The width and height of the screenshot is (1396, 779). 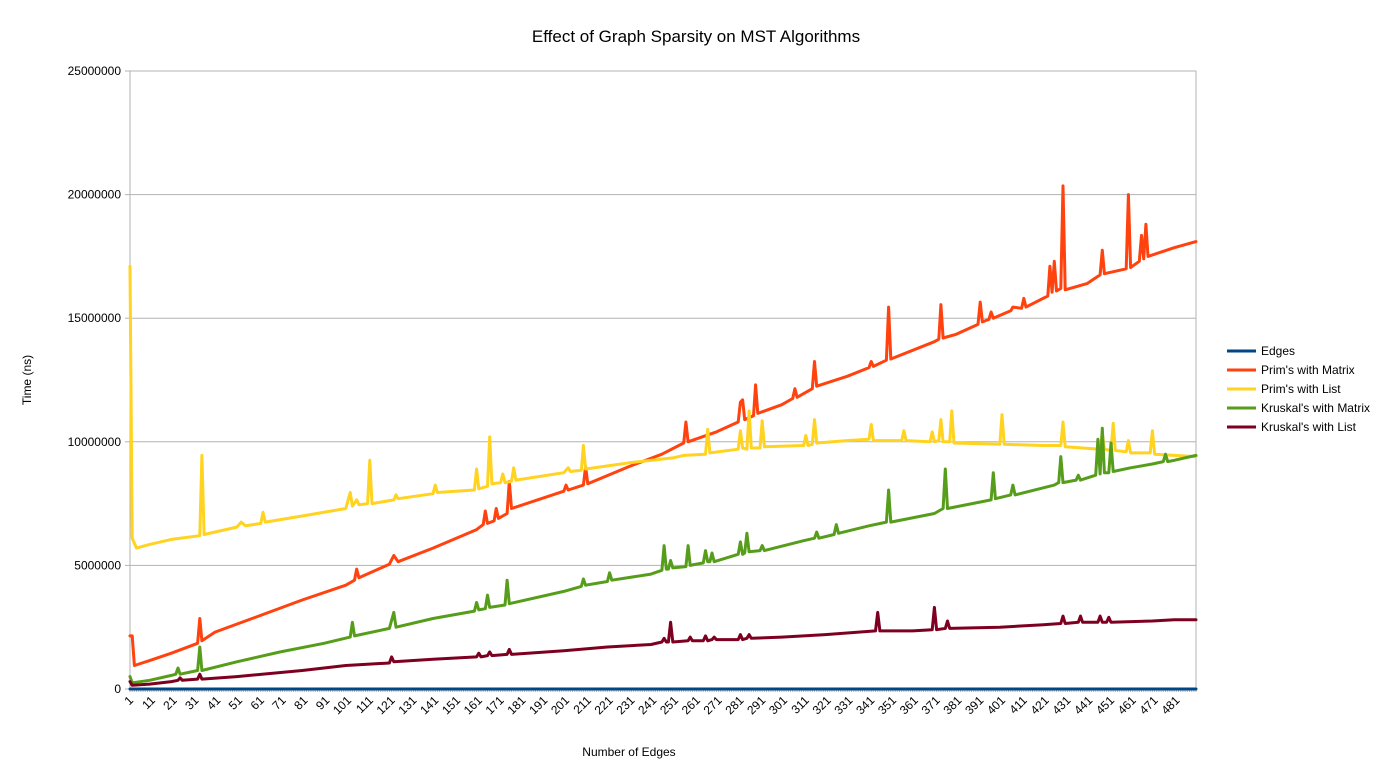 What do you see at coordinates (1127, 705) in the screenshot?
I see `x-tick-label: 461` at bounding box center [1127, 705].